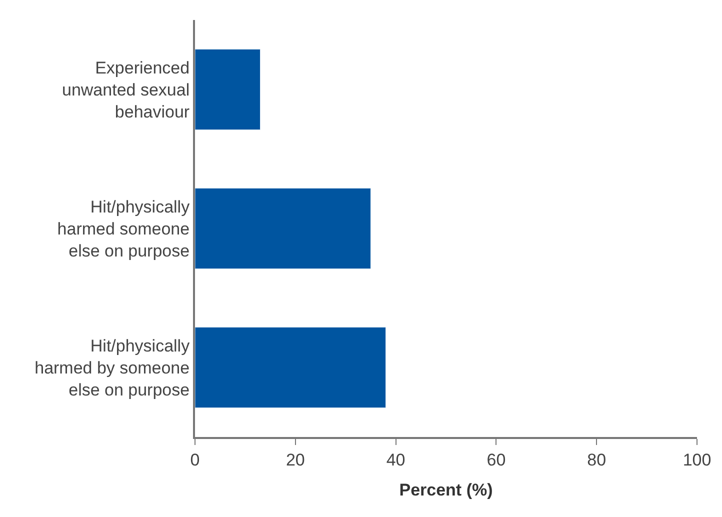 This screenshot has width=722, height=517. I want to click on y-tick-label: Experienced unwanted sexual behaviour, so click(126, 90).